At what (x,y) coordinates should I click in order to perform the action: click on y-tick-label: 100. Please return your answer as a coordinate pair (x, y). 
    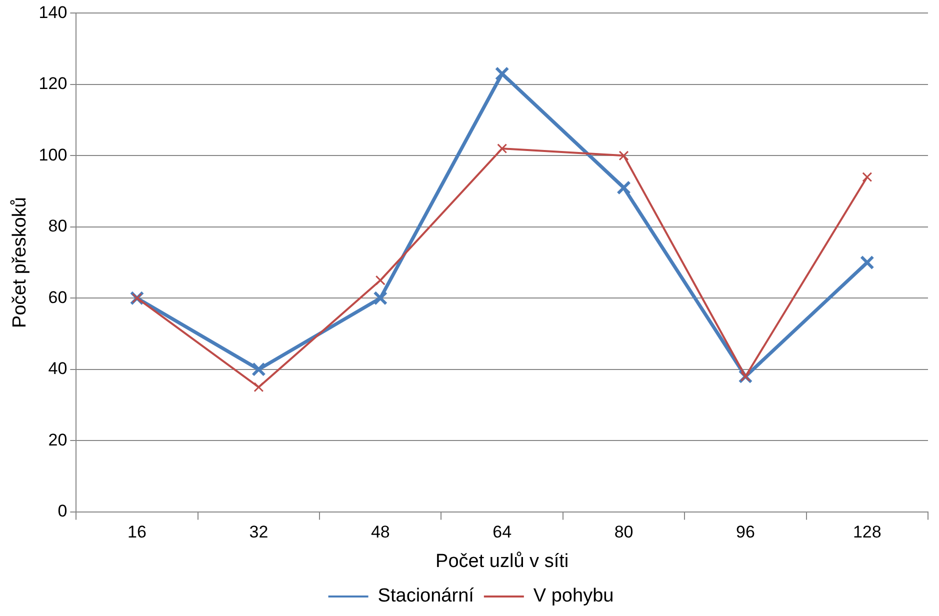
    Looking at the image, I should click on (53, 154).